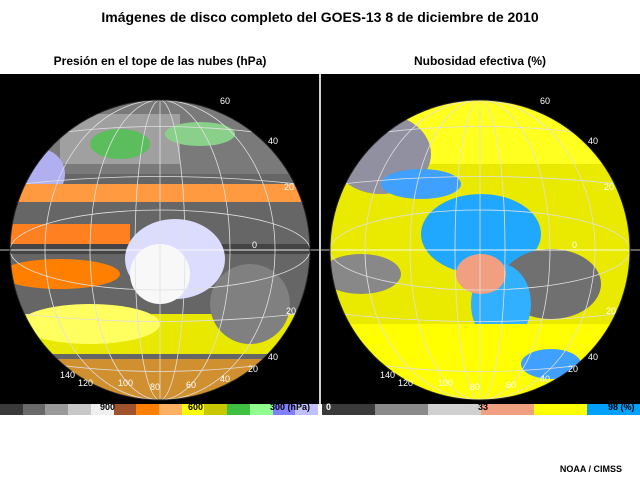 The image size is (640, 480). I want to click on pressure-scale-label: 300 (hPa), so click(290, 407).